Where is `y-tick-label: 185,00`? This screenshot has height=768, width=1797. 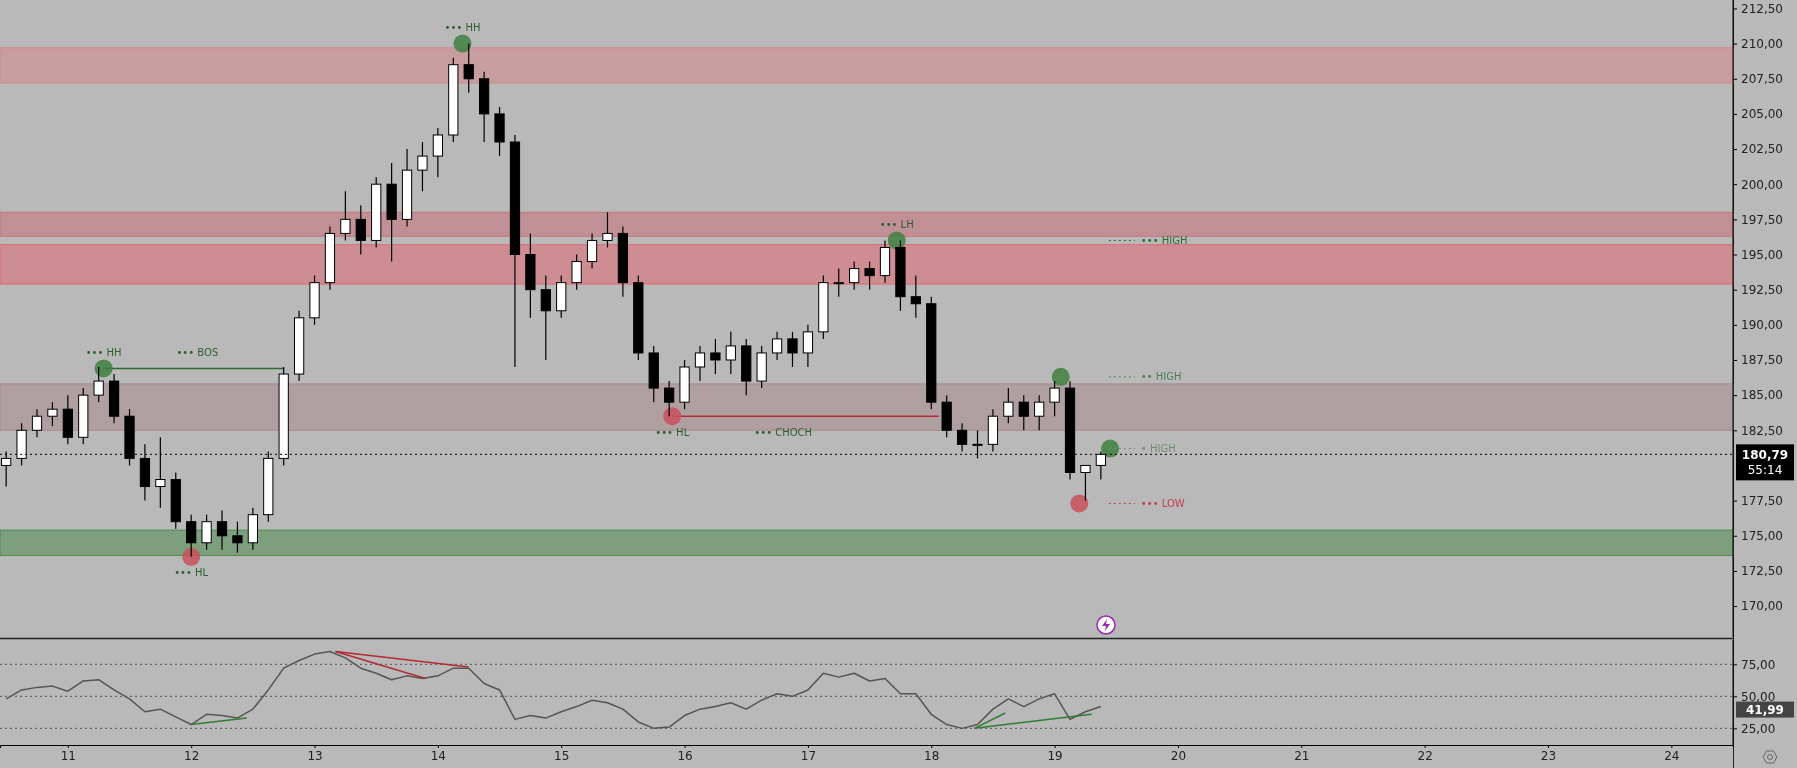
y-tick-label: 185,00 is located at coordinates (1762, 395).